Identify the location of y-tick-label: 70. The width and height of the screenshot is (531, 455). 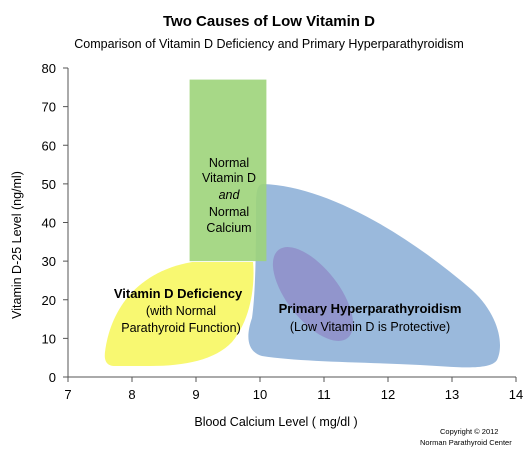
(49, 107).